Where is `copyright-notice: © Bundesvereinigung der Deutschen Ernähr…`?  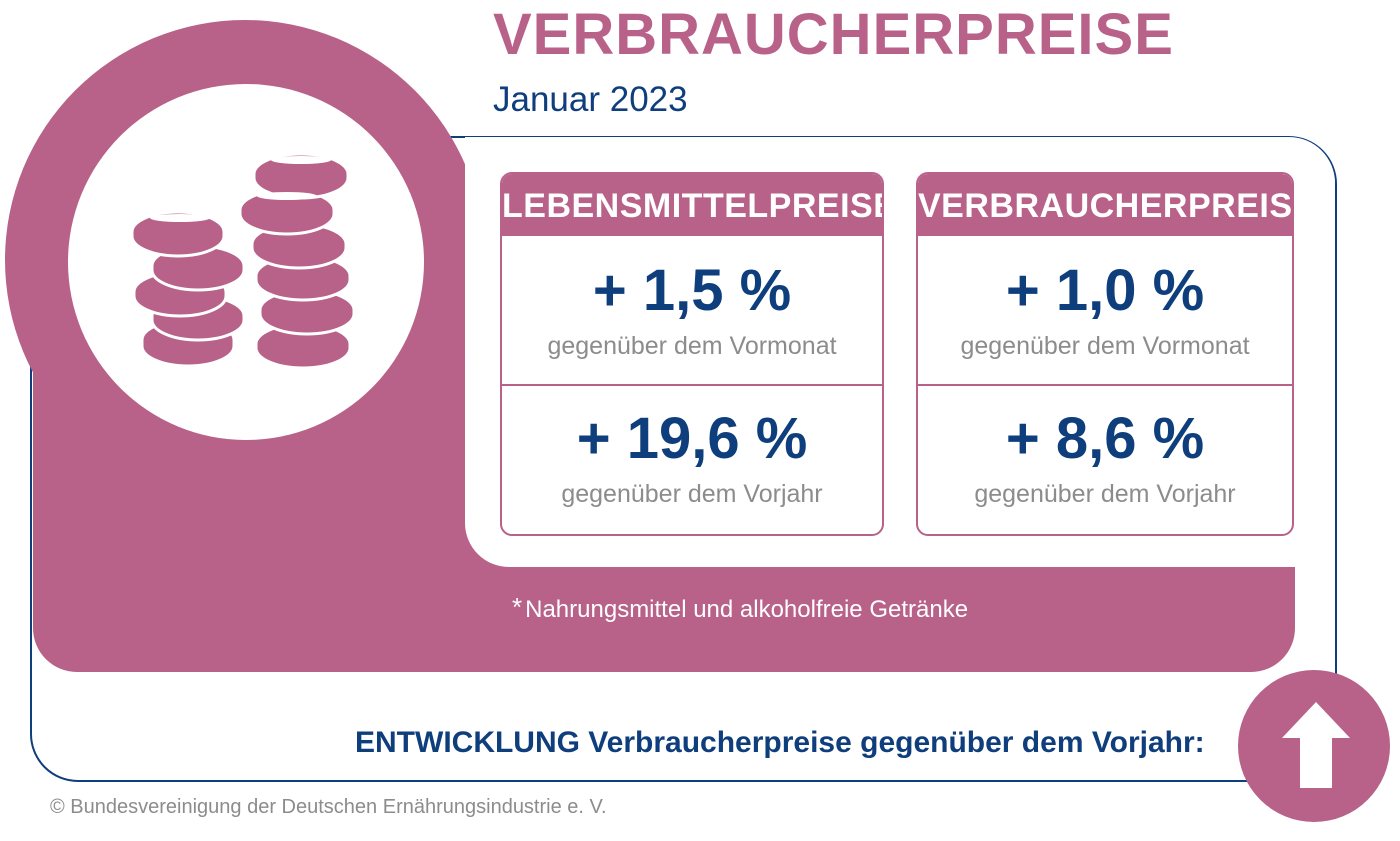
copyright-notice: © Bundesvereinigung der Deutschen Ernähr… is located at coordinates (328, 807).